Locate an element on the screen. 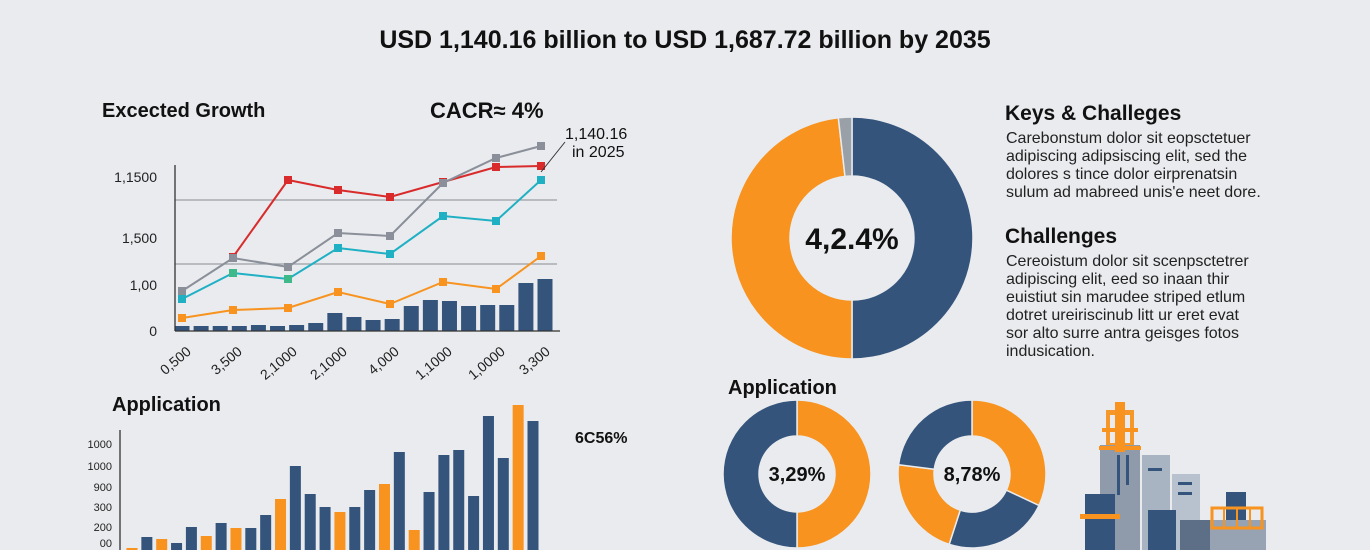 The width and height of the screenshot is (1370, 550). annotation-value: 1,140.16 is located at coordinates (596, 134).